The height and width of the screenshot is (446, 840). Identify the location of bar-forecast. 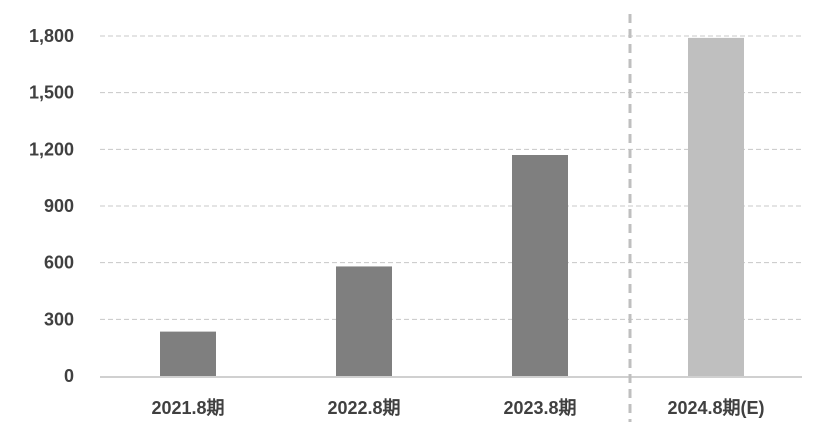
(716, 207).